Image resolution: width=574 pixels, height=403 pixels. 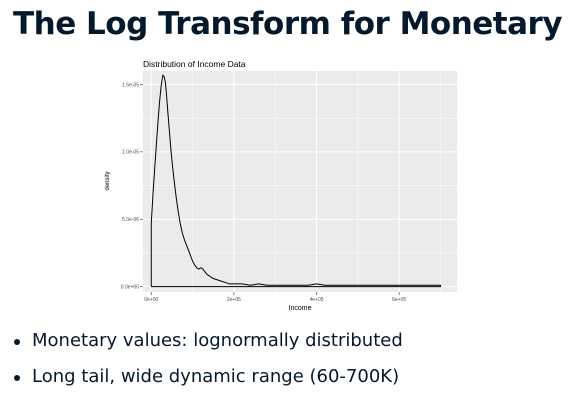 I want to click on y-tick-label: 5.0e-06, so click(x=130, y=220).